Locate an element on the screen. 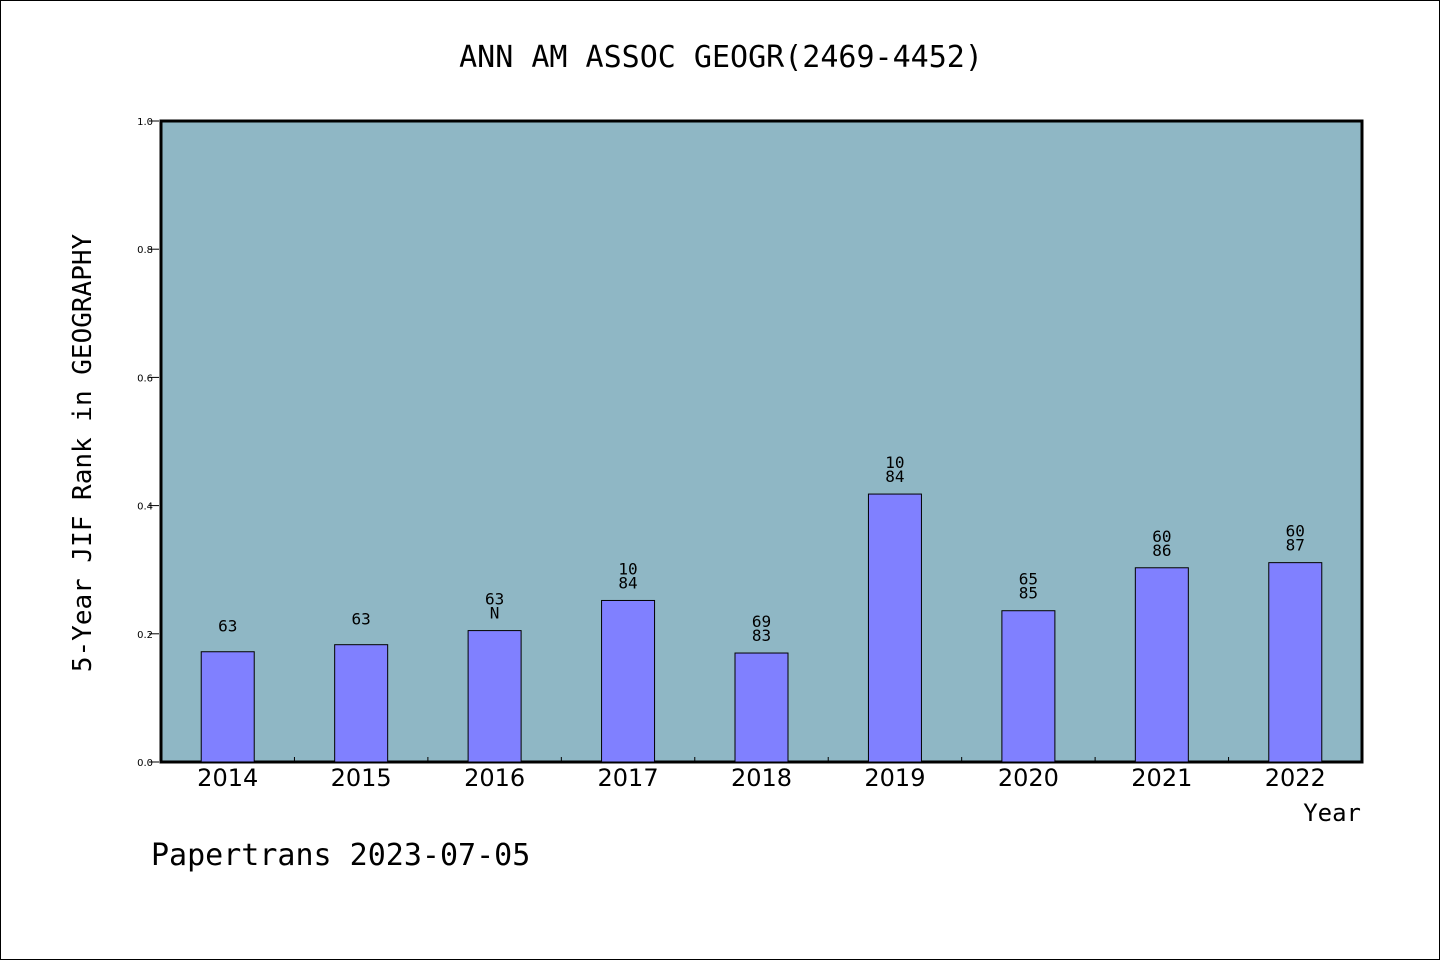 The image size is (1440, 961). x-tick-label: 2022 is located at coordinates (1295, 778).